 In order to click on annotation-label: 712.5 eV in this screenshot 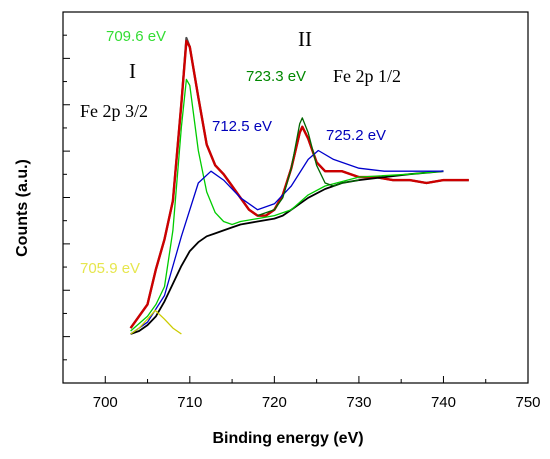, I will do `click(242, 126)`.